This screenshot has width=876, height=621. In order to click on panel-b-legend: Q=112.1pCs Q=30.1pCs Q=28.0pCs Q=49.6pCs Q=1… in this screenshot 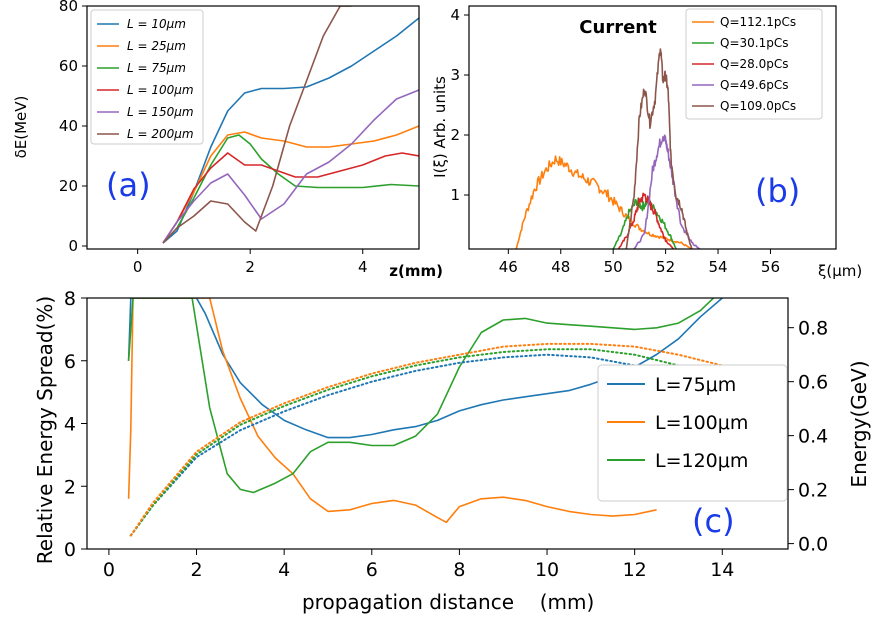, I will do `click(754, 64)`.